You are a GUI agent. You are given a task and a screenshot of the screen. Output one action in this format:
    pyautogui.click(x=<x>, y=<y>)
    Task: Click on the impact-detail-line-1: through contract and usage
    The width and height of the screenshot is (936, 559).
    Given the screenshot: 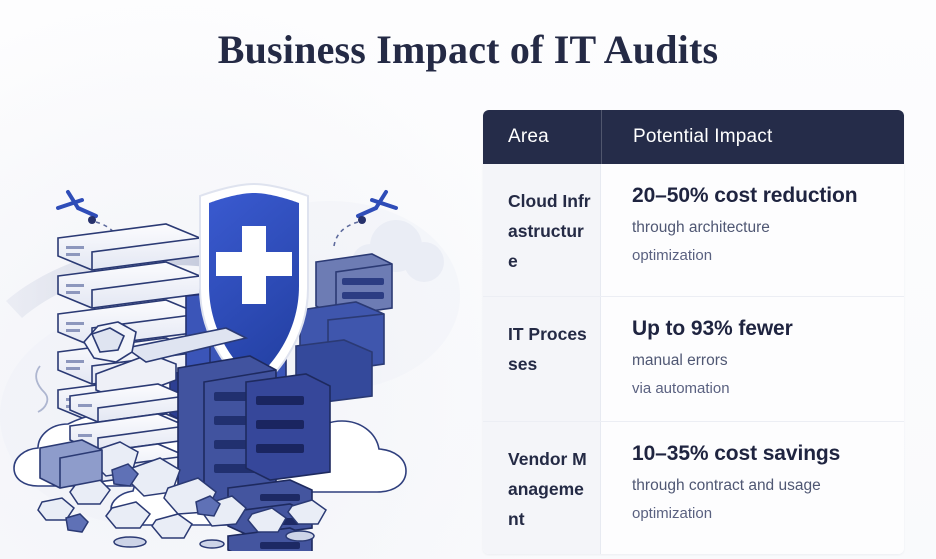 What is the action you would take?
    pyautogui.click(x=726, y=485)
    